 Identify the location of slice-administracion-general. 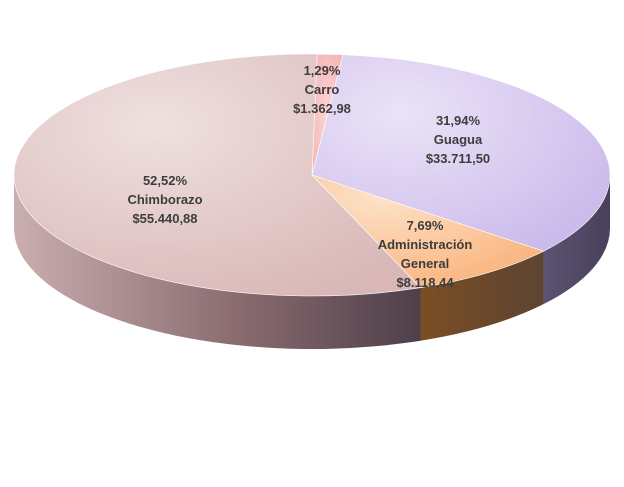
(428, 231).